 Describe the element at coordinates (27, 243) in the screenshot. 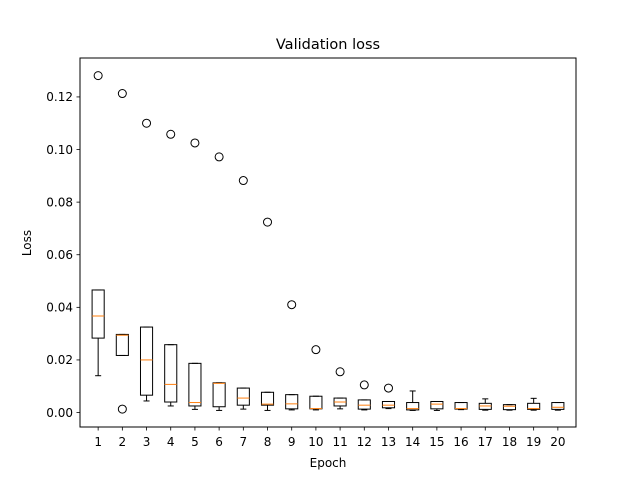

I see `y-axis-label: Loss` at that location.